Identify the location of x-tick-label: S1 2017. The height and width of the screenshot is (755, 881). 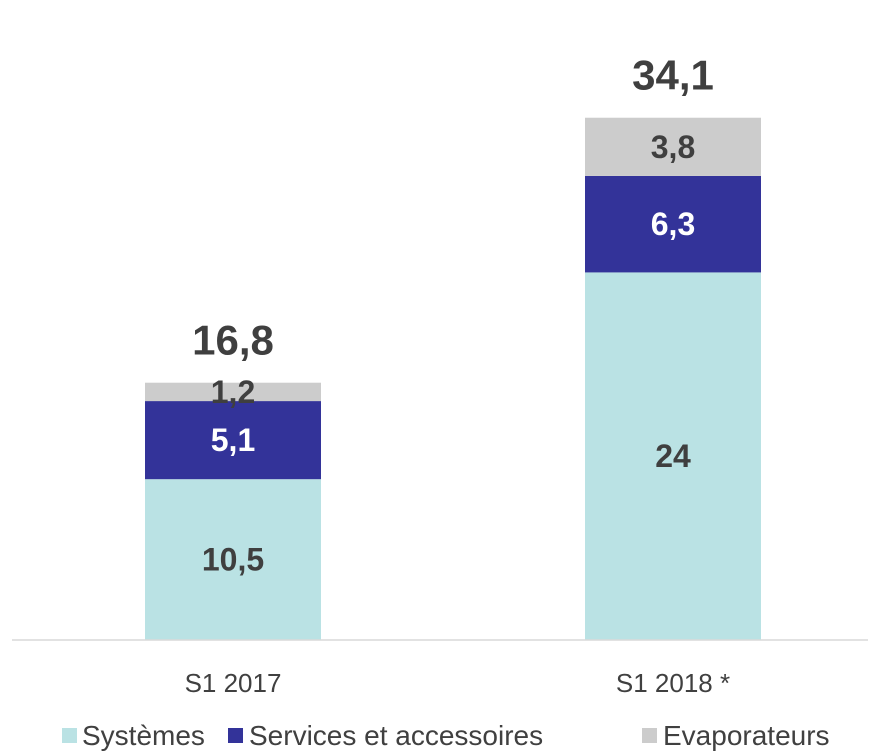
(233, 683).